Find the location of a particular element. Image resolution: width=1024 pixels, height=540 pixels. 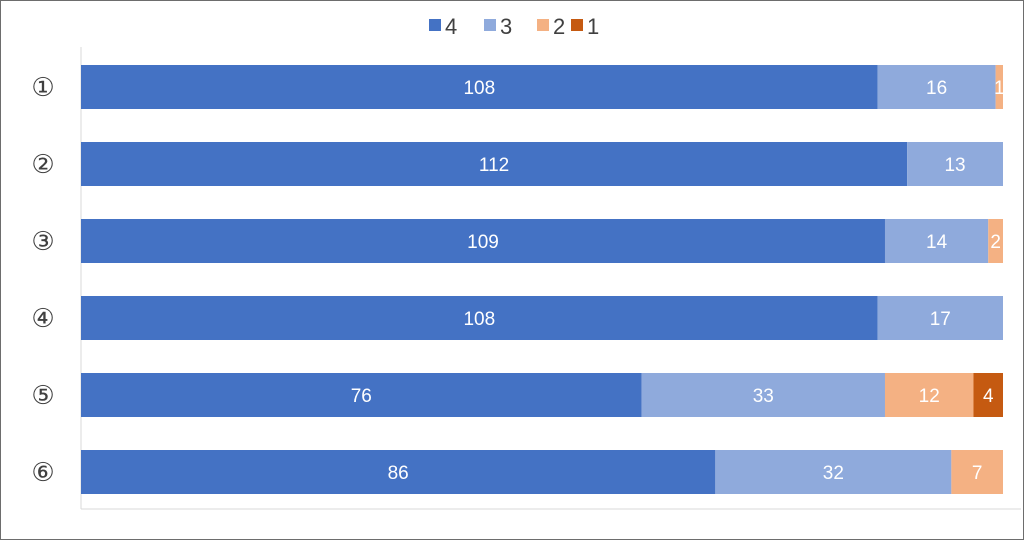

data-label: 76 is located at coordinates (361, 396).